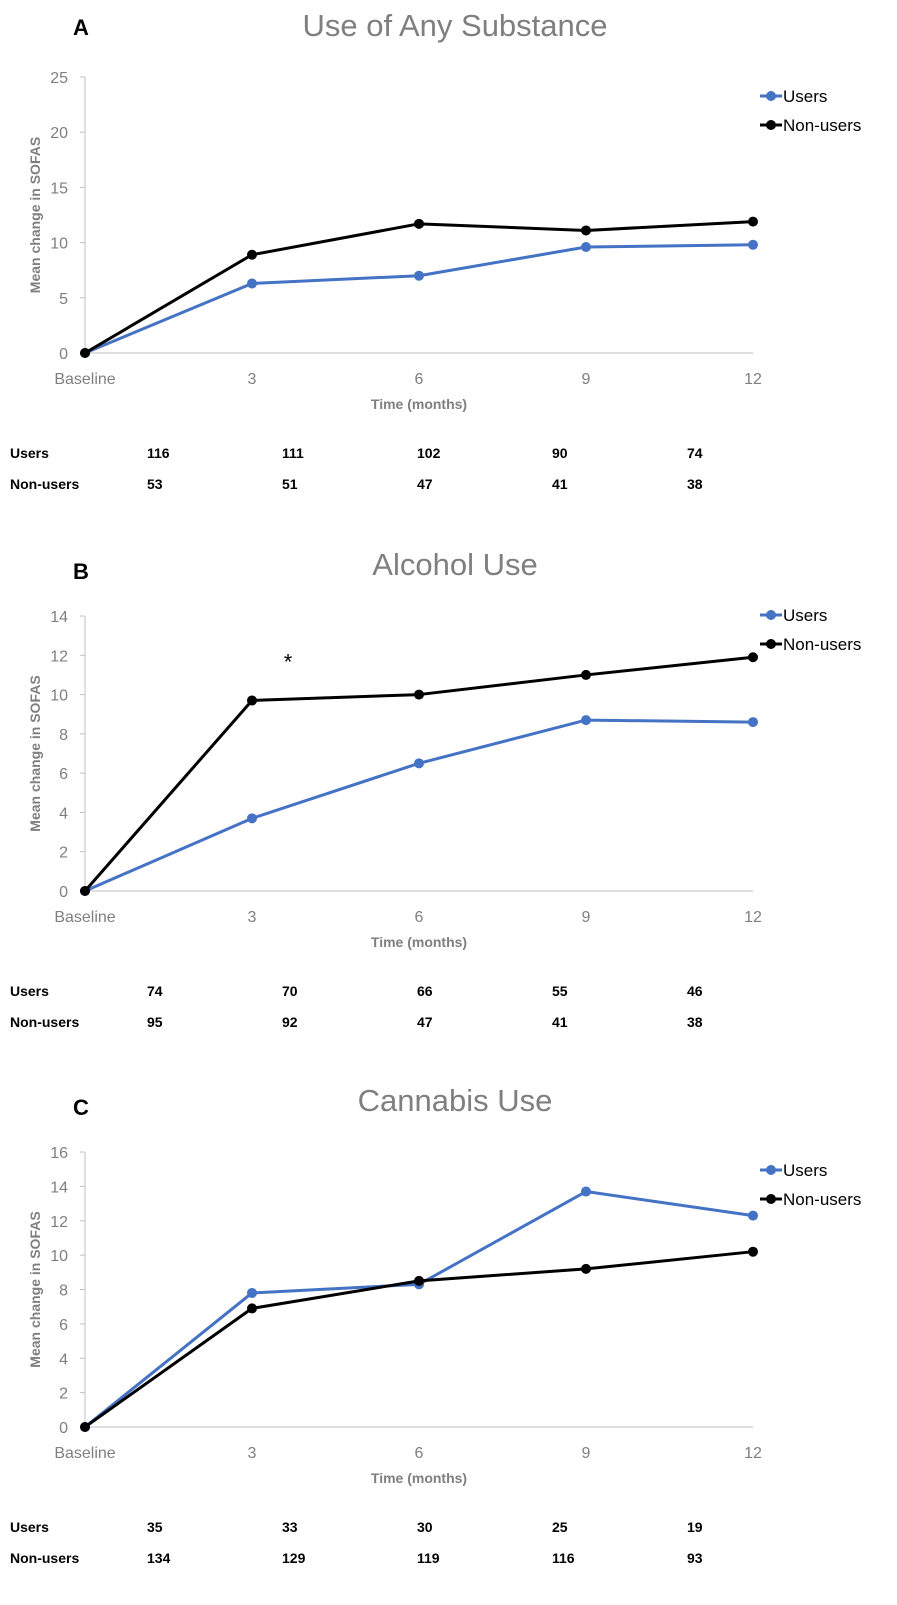 The width and height of the screenshot is (897, 1605). What do you see at coordinates (155, 484) in the screenshot?
I see `count-value: 53` at bounding box center [155, 484].